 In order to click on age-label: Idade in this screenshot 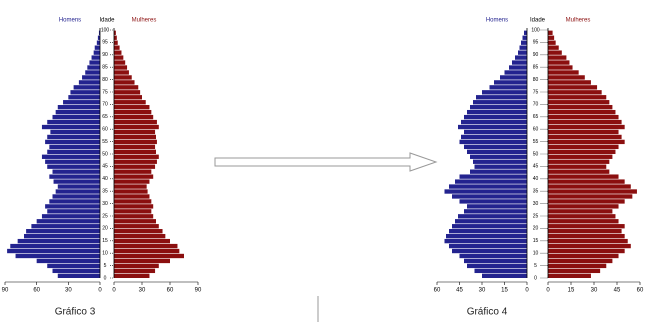, I will do `click(107, 21)`.